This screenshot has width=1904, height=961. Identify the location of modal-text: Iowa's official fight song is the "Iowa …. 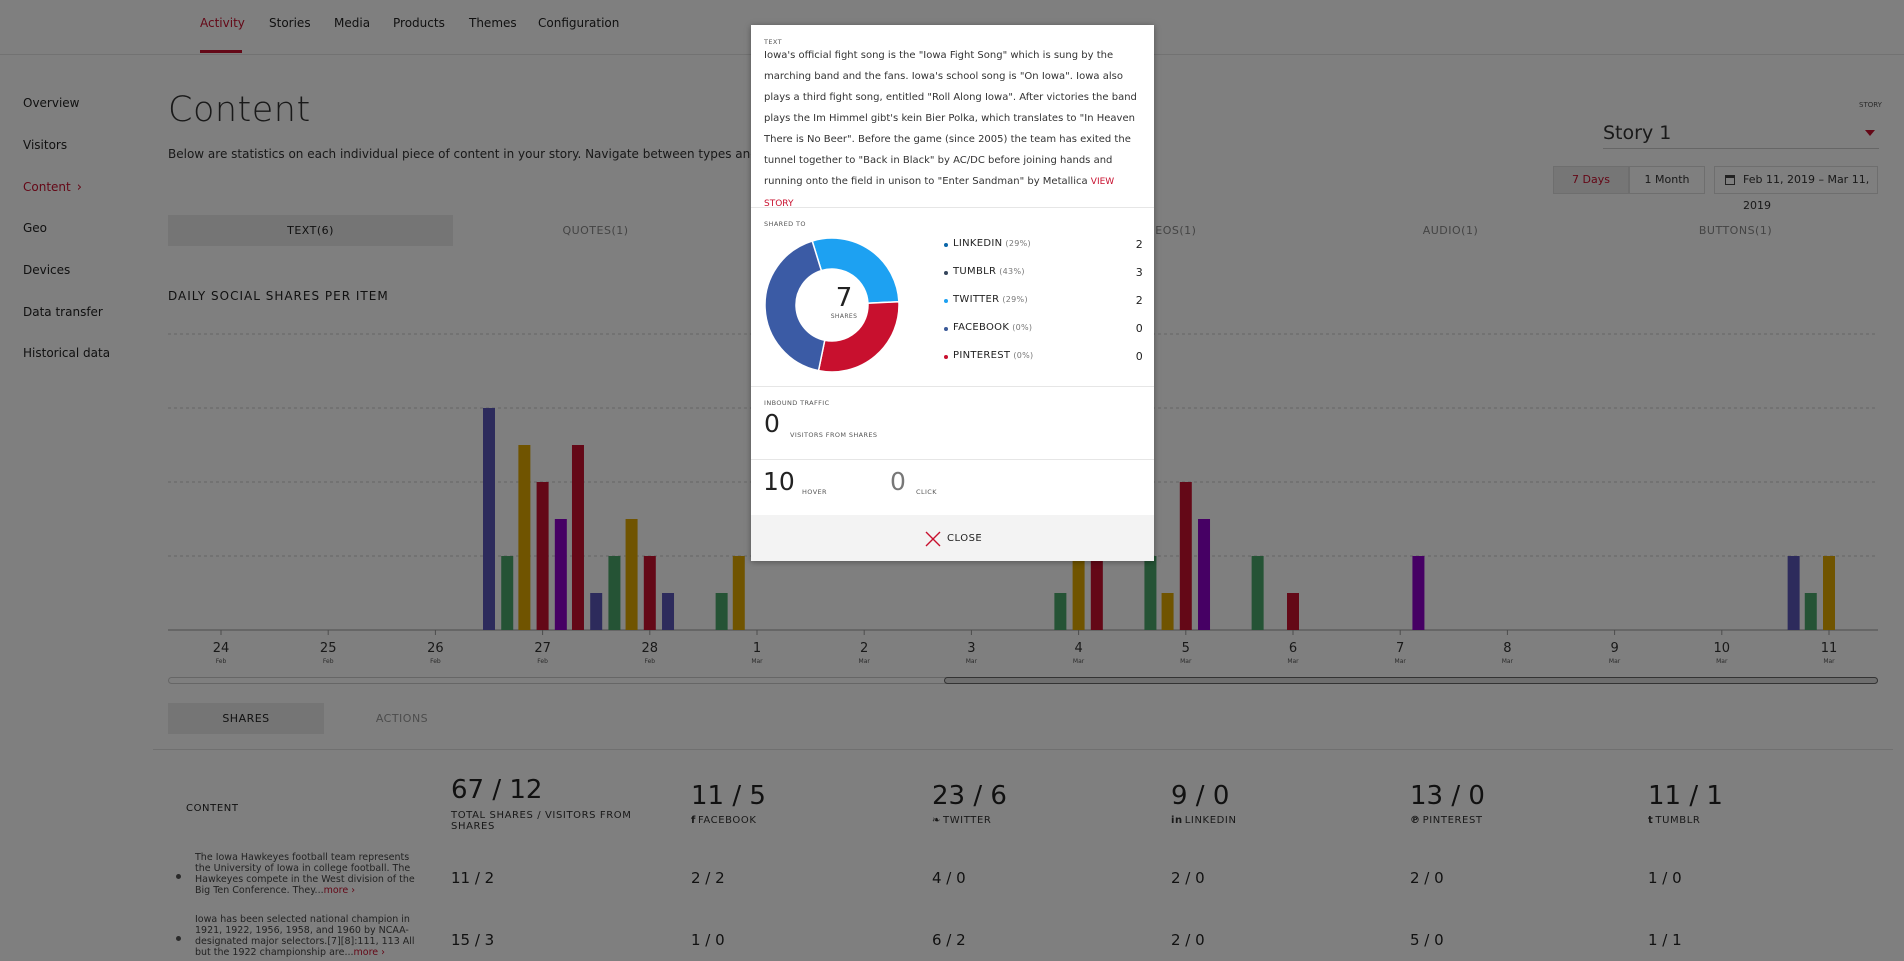
(953, 130).